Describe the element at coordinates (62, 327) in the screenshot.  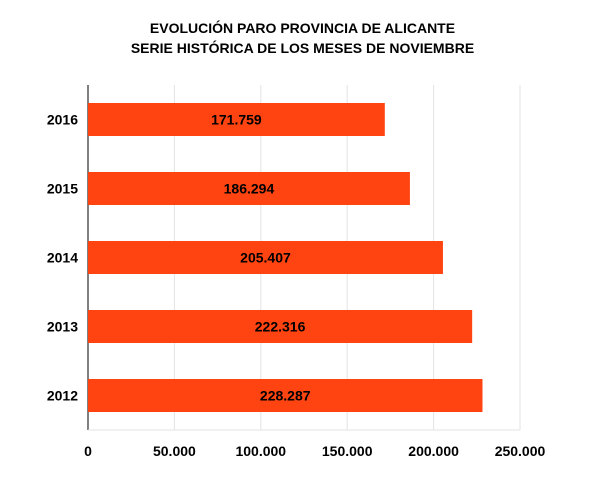
I see `category-label: 2013` at that location.